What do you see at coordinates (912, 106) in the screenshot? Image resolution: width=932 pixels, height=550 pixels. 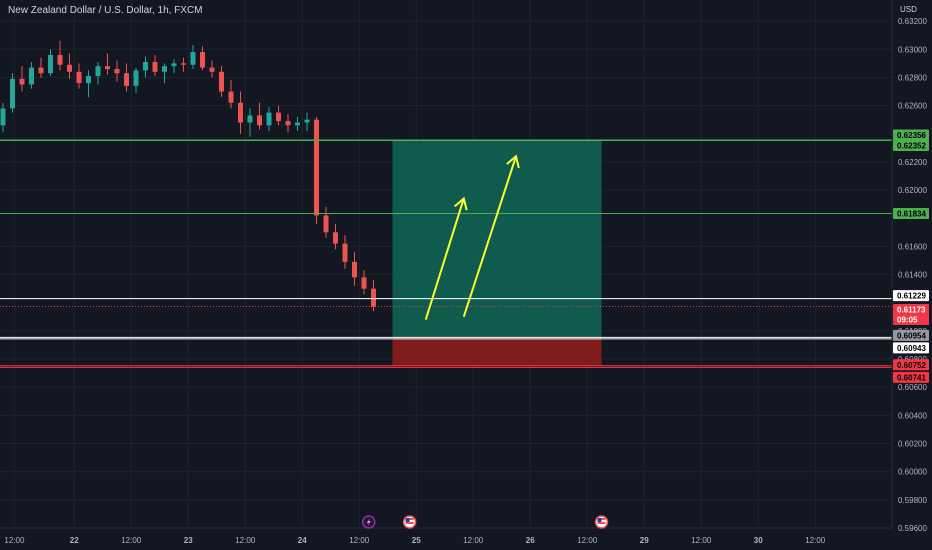 I see `y-tick-label: 0.62600` at bounding box center [912, 106].